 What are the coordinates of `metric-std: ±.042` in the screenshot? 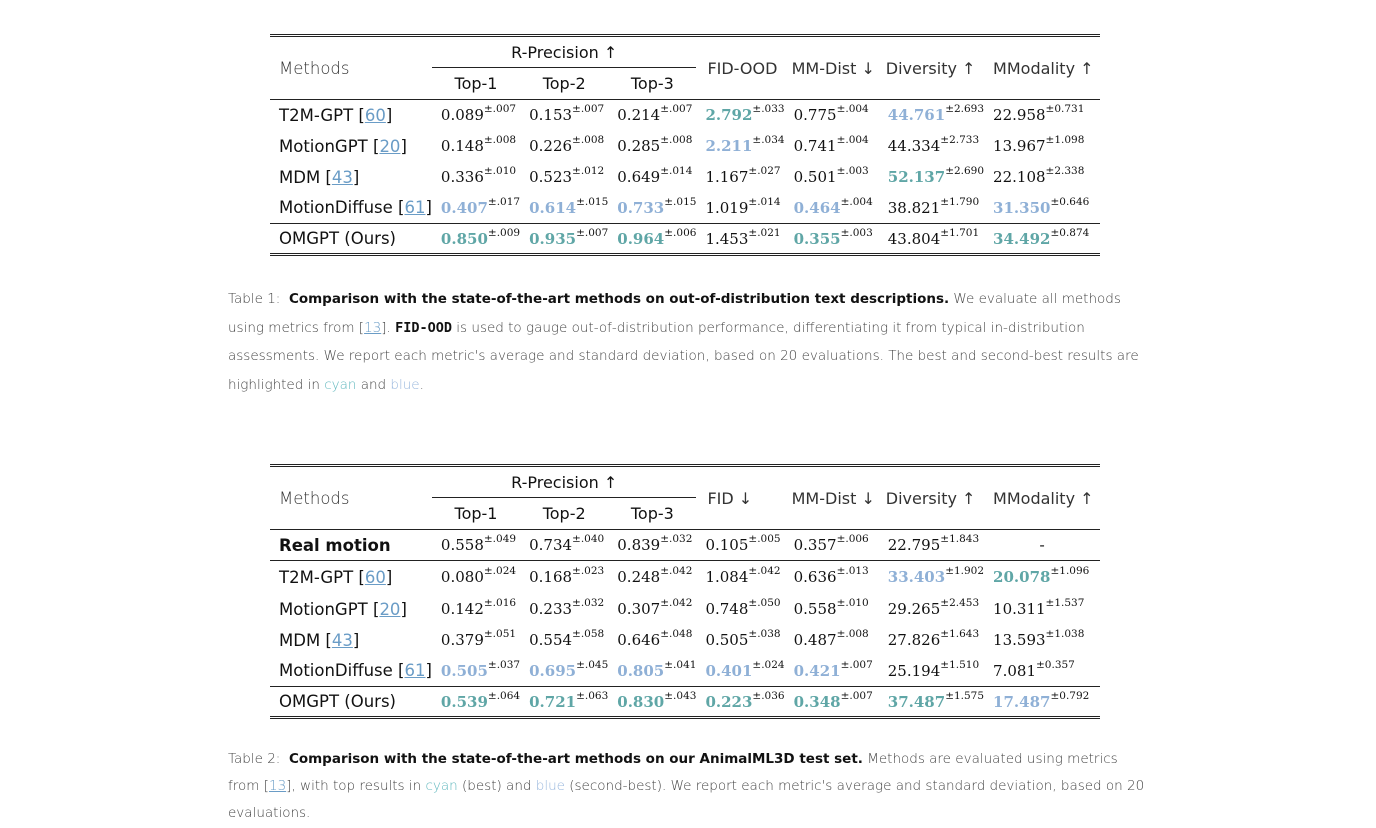 It's located at (676, 603).